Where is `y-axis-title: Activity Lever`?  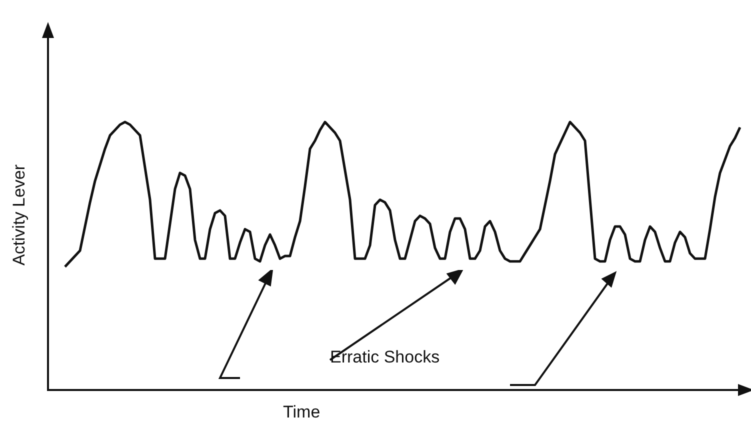
y-axis-title: Activity Lever is located at coordinates (19, 215).